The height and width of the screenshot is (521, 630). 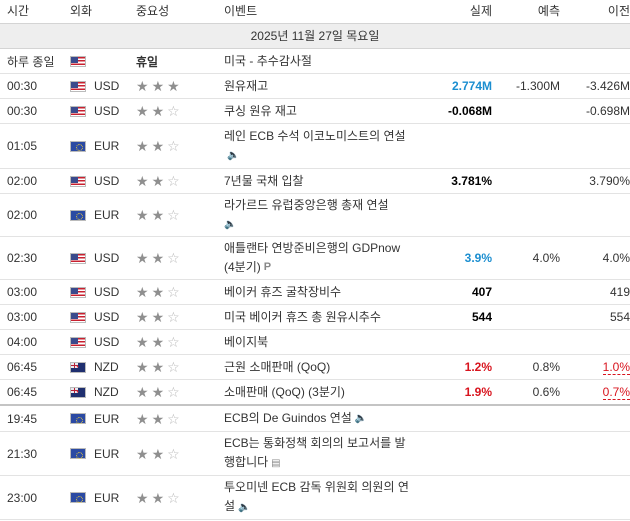 What do you see at coordinates (180, 86) in the screenshot?
I see `importance-stars: ★ ★ ★` at bounding box center [180, 86].